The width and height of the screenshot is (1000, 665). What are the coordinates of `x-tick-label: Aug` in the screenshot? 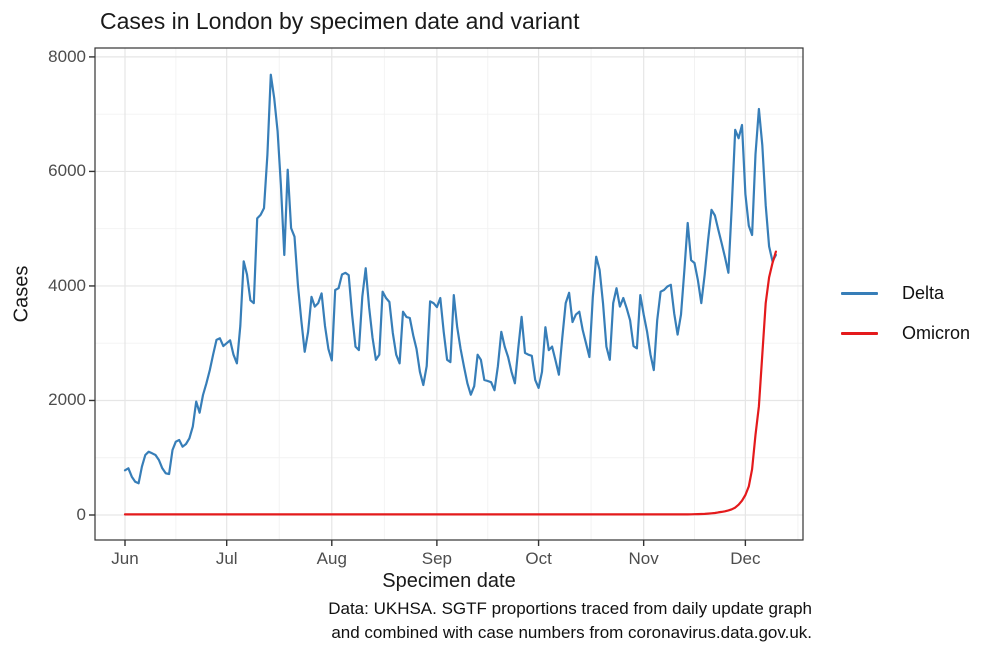 It's located at (331, 558).